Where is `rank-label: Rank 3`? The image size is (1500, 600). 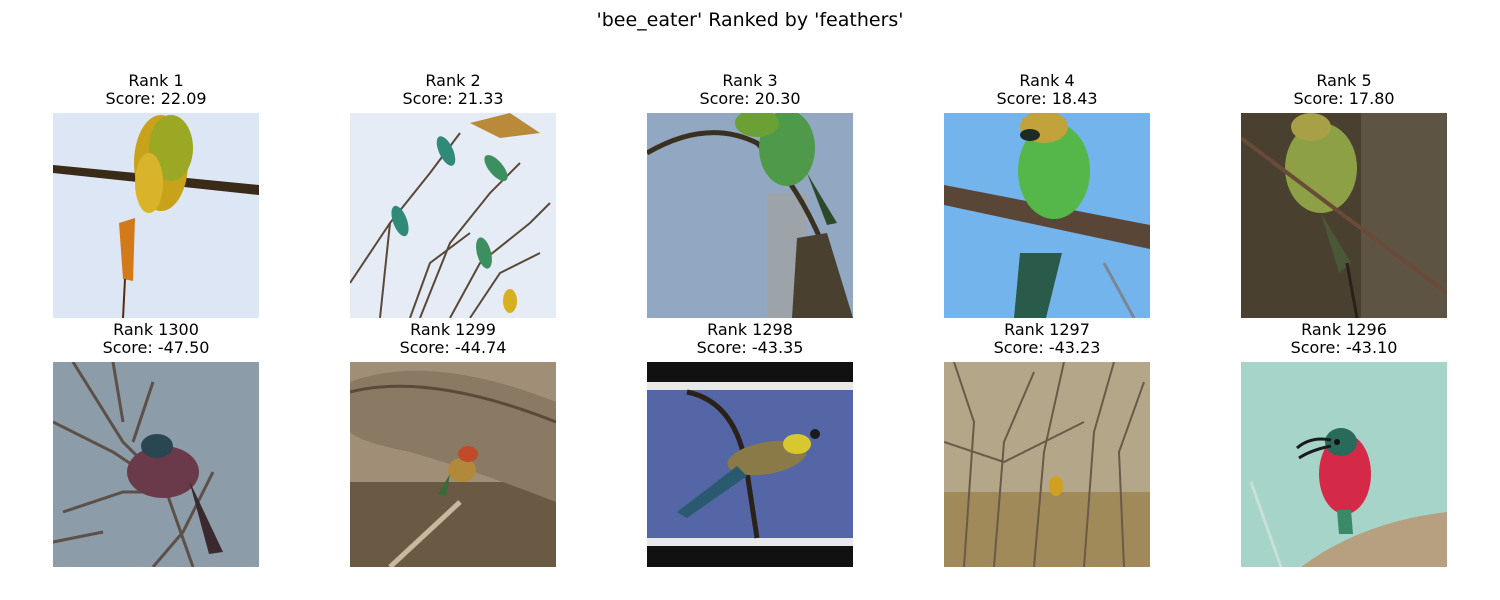 rank-label: Rank 3 is located at coordinates (750, 80).